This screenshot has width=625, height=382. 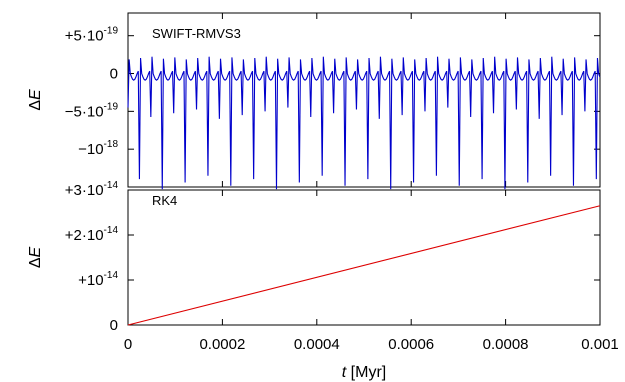 I want to click on x-tick-label: 0.0004, so click(x=317, y=344).